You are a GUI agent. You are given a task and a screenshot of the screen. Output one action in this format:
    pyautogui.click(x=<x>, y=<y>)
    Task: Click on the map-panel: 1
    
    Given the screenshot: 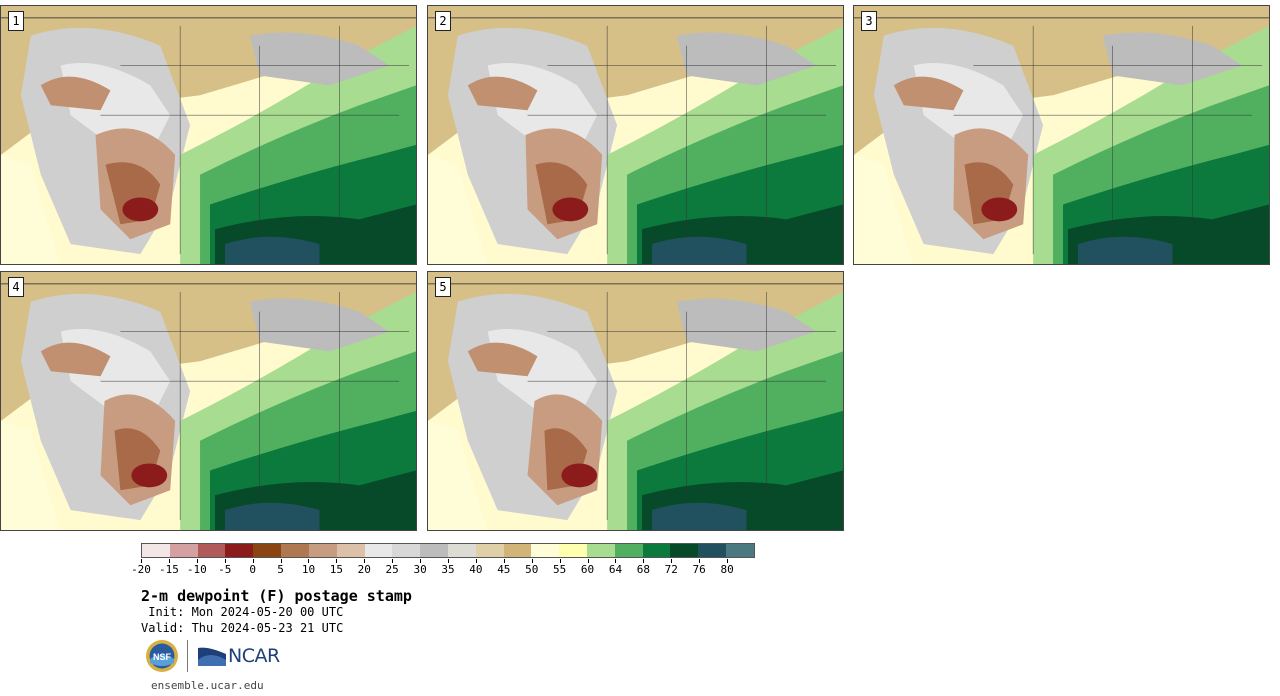 What is the action you would take?
    pyautogui.click(x=208, y=135)
    